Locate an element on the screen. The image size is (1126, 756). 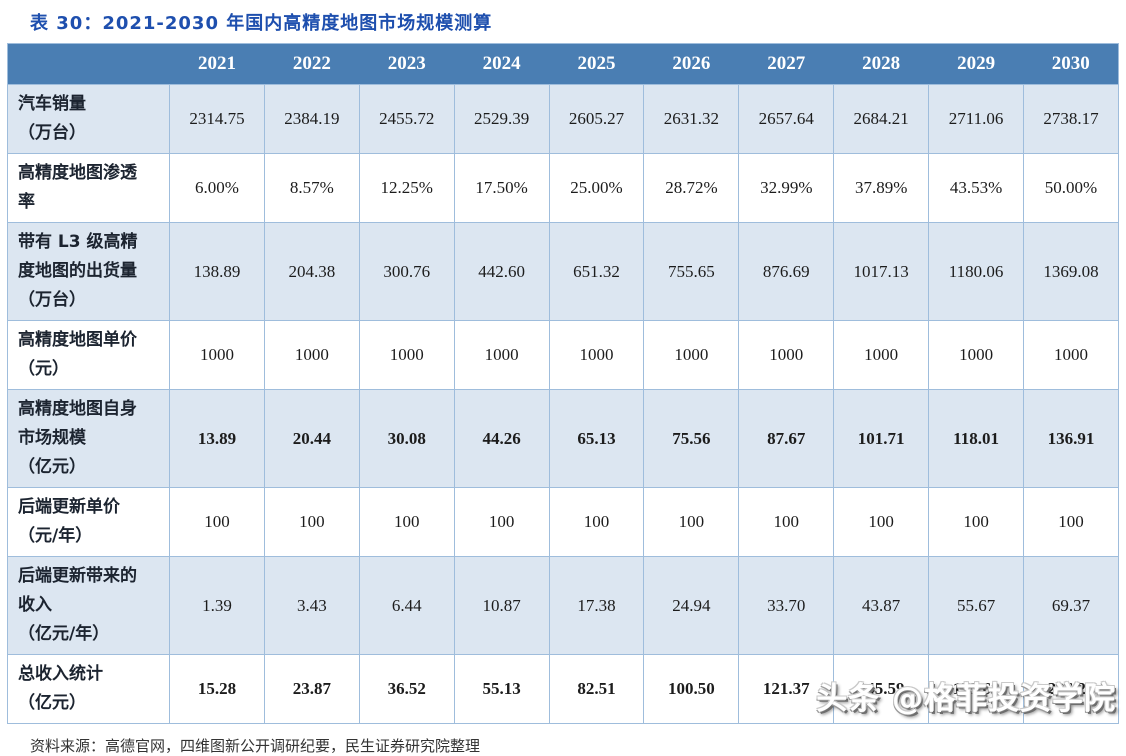
cell-value: 2455.72 is located at coordinates (406, 119).